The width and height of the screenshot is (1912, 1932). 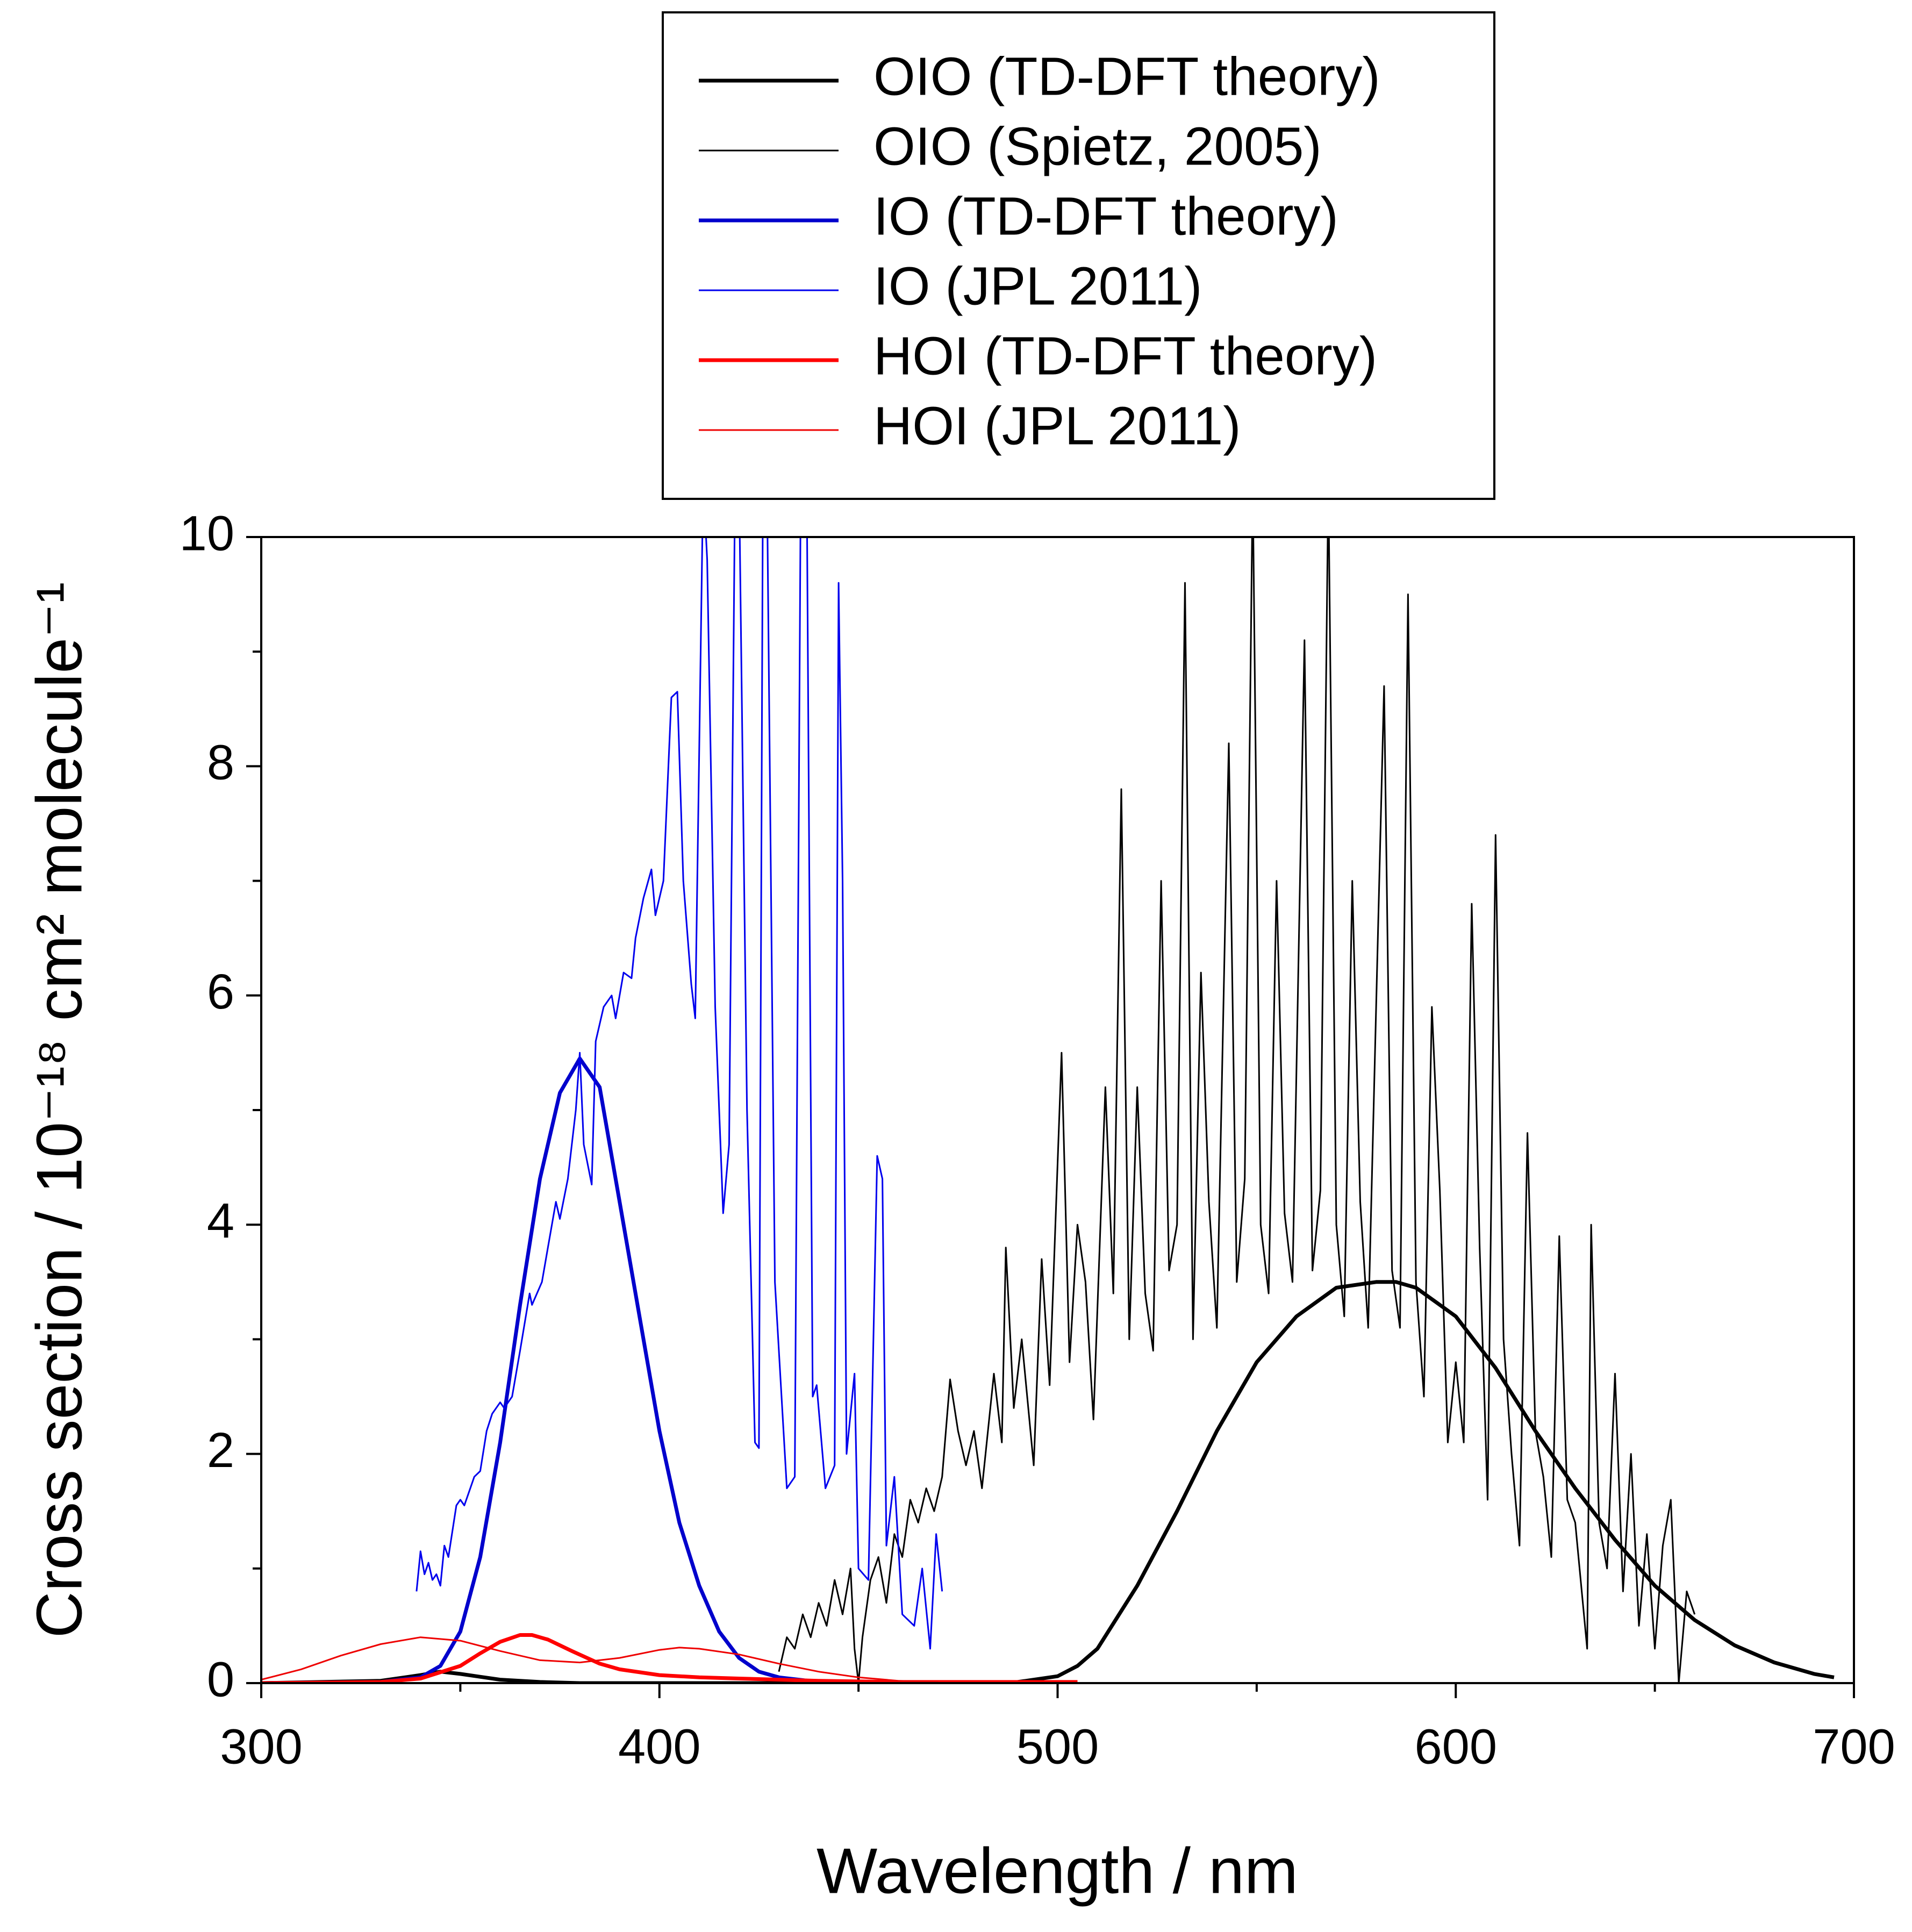 What do you see at coordinates (1097, 146) in the screenshot?
I see `legend-label: OIO (Spietz, 2005)` at bounding box center [1097, 146].